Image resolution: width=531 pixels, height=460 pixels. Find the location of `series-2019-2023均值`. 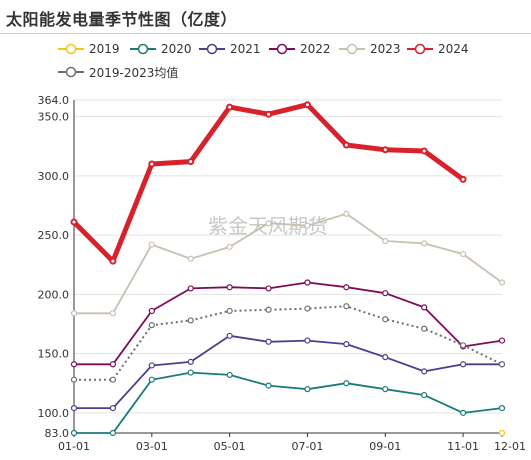

series-2019-2023均值 is located at coordinates (288, 343).